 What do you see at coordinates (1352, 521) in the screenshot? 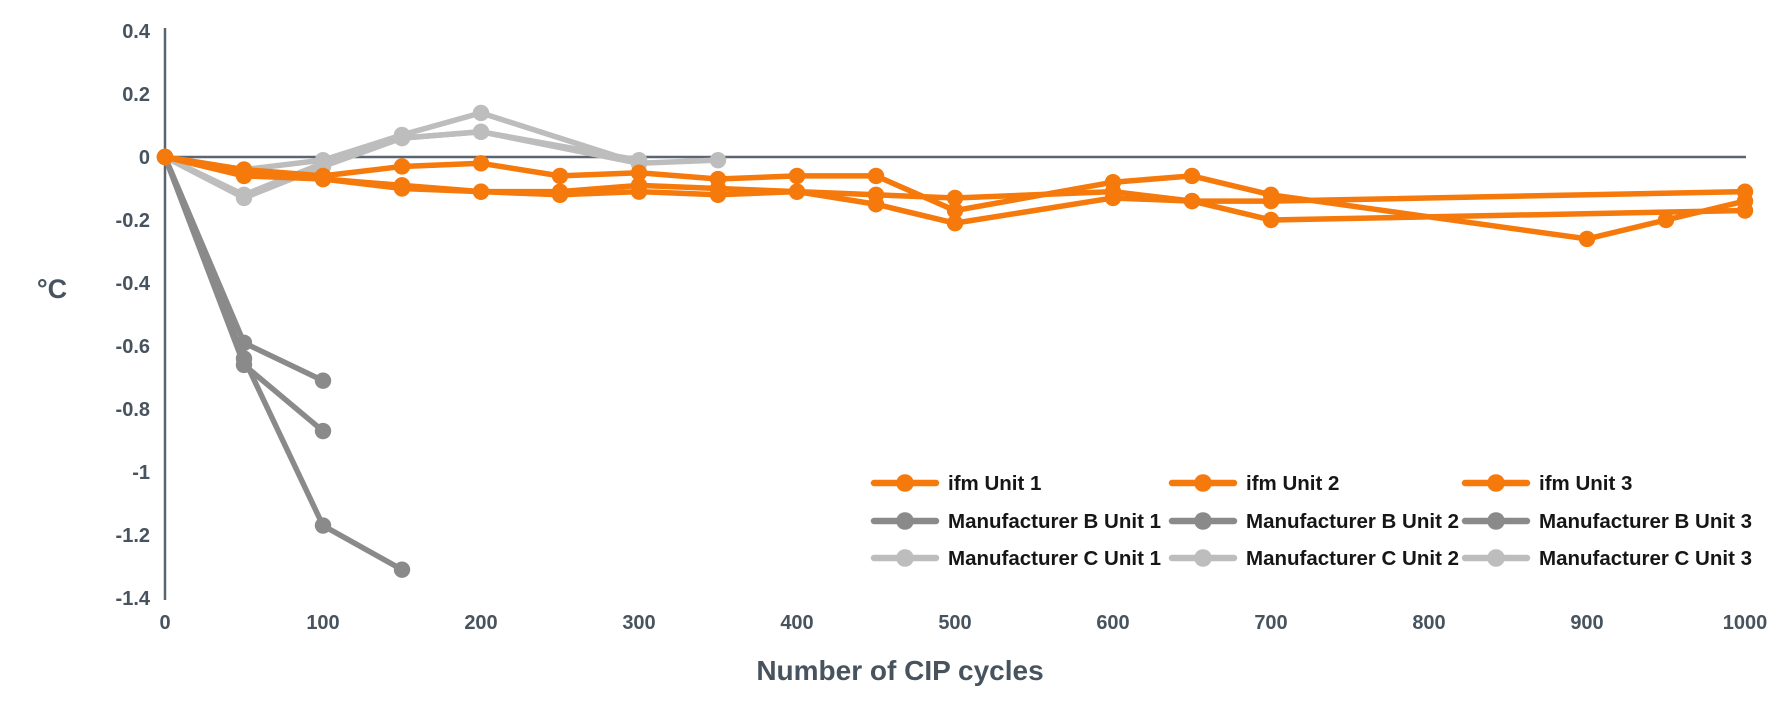
I see `legend-label: Manufacturer B Unit 2` at bounding box center [1352, 521].